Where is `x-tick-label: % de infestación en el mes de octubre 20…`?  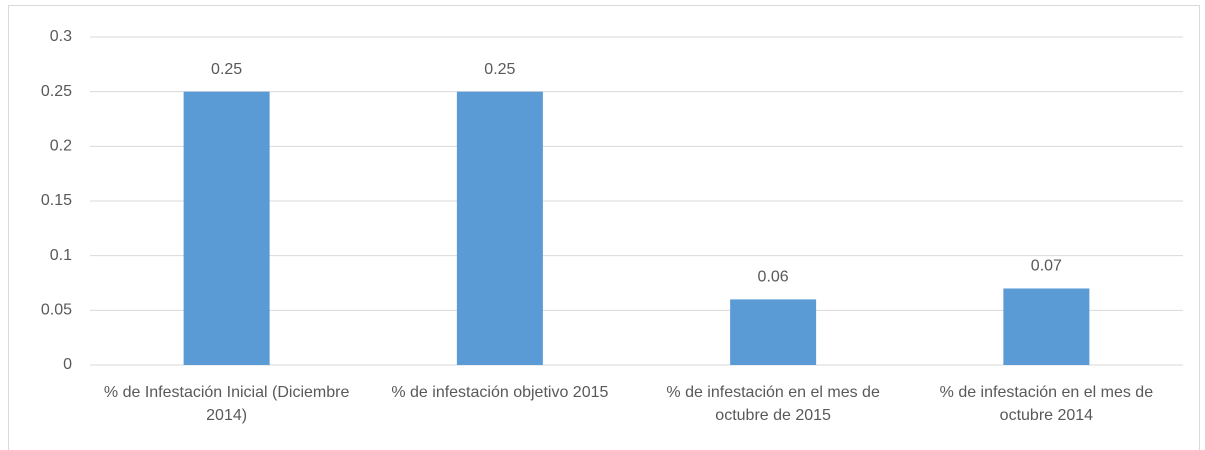 x-tick-label: % de infestación en el mes de octubre 20… is located at coordinates (1046, 404).